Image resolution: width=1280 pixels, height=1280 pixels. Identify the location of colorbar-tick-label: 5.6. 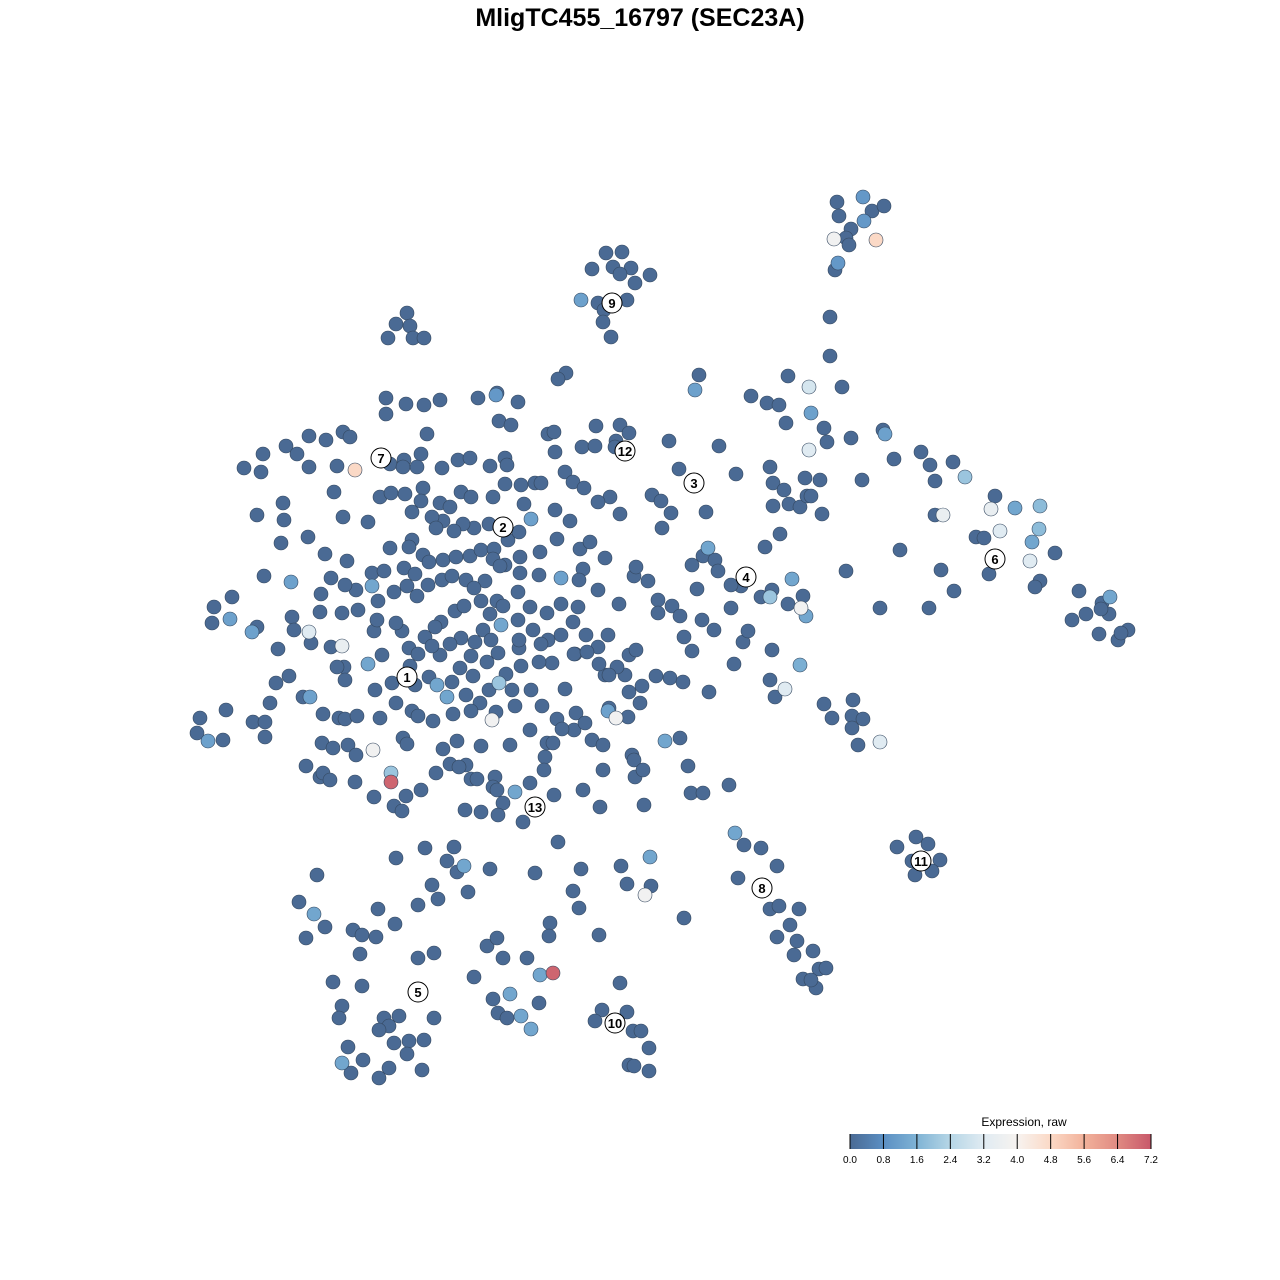
(1084, 1160).